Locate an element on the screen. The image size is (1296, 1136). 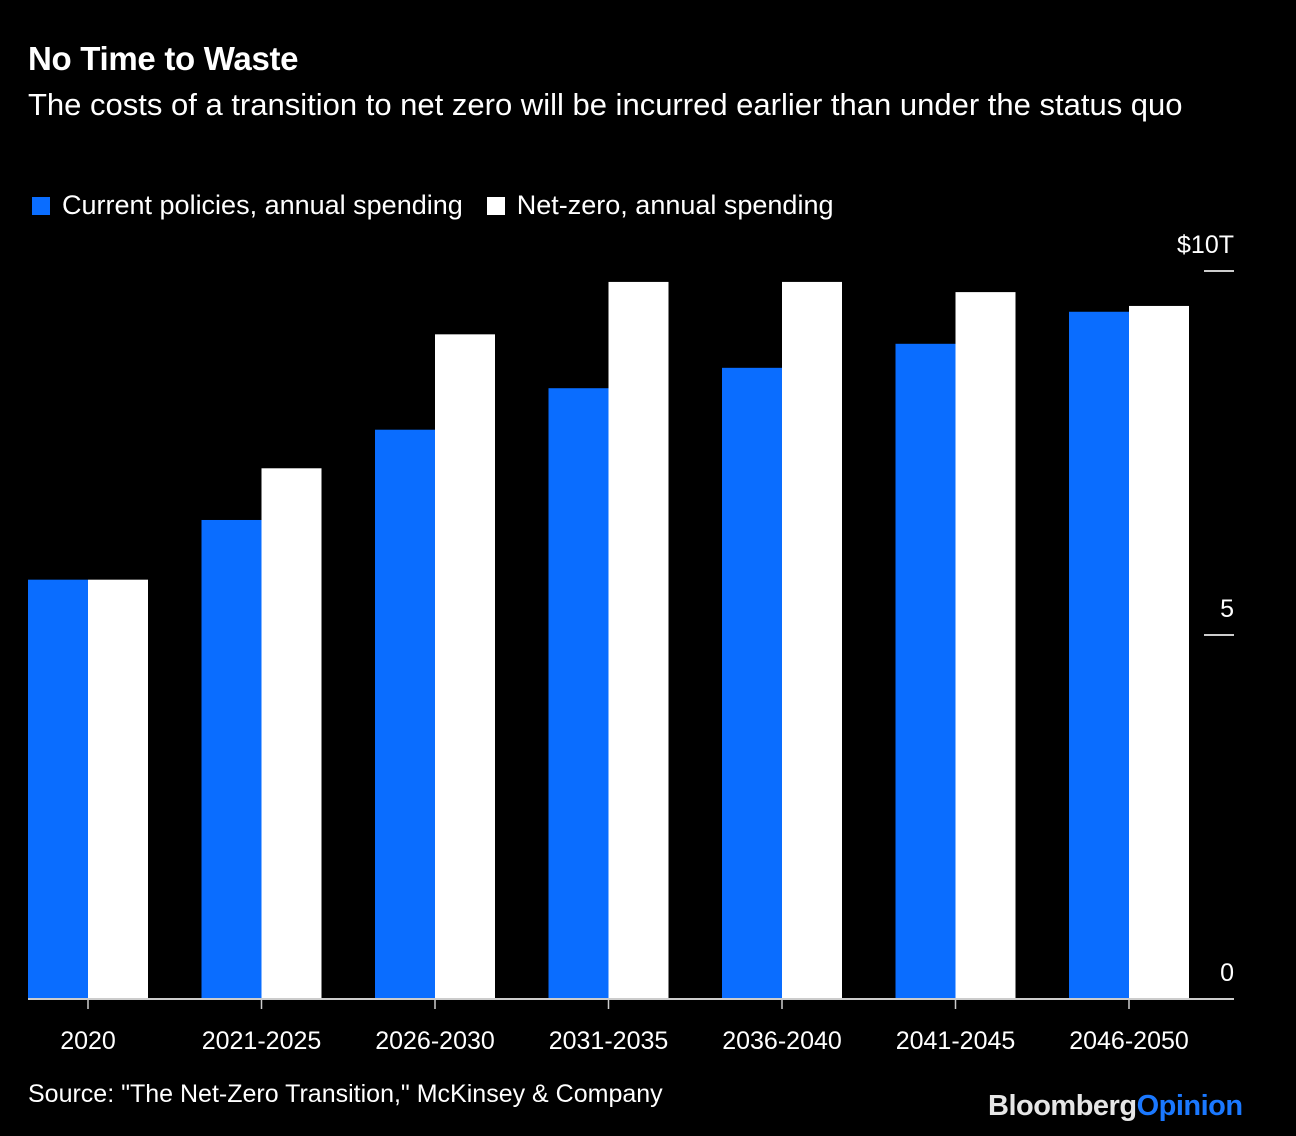
bar-current-policies-2041-2045 is located at coordinates (925, 671).